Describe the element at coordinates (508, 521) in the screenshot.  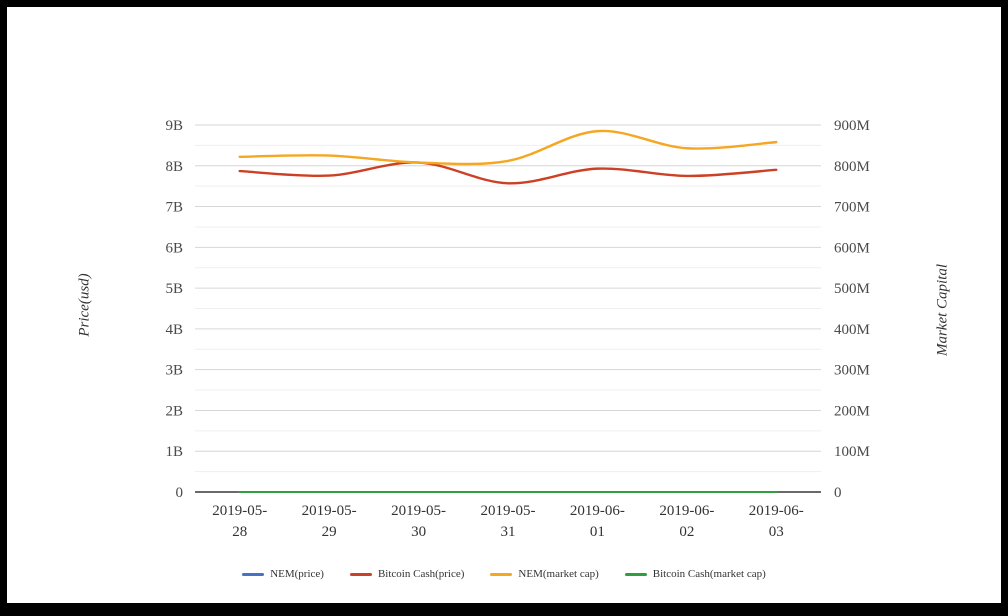
I see `x-axis-tick-label: 2019-05-31` at that location.